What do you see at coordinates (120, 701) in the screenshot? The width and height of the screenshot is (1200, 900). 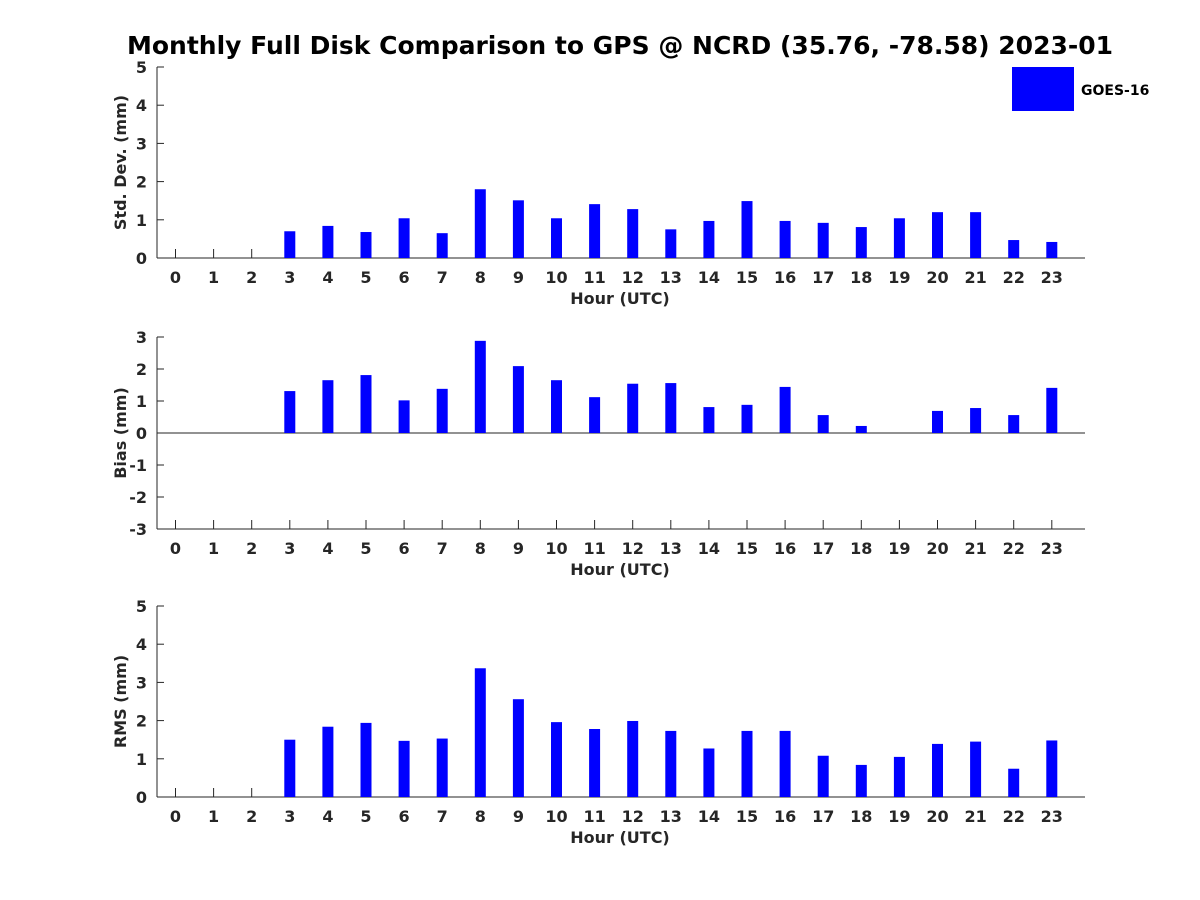 I see `y-axis-label: RMS (mm)` at bounding box center [120, 701].